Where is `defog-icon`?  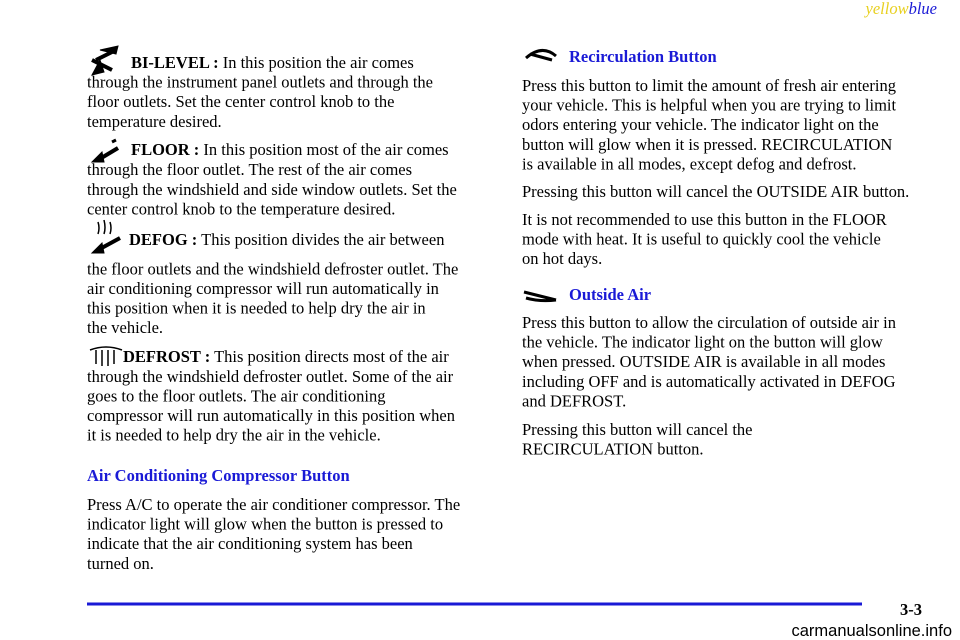 defog-icon is located at coordinates (105, 236).